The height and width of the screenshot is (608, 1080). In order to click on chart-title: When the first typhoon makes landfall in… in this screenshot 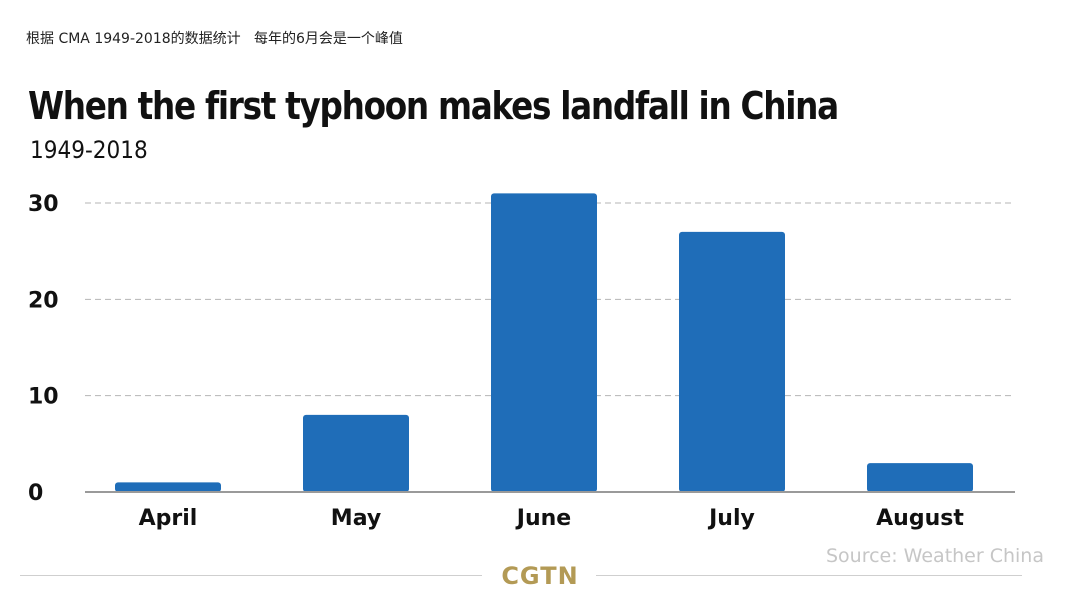, I will do `click(433, 106)`.